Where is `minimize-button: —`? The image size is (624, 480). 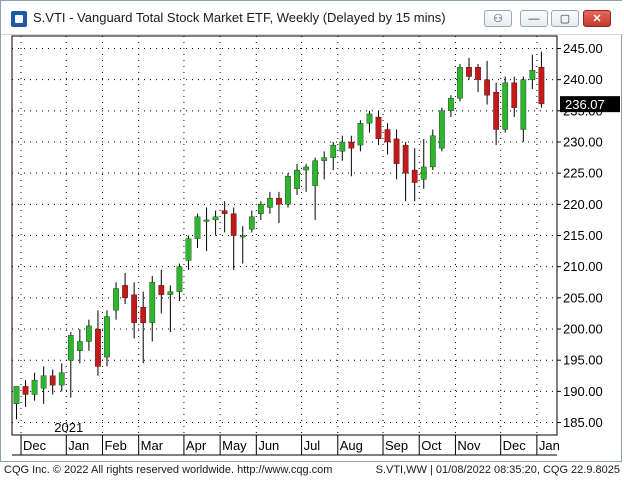 minimize-button: — is located at coordinates (534, 18).